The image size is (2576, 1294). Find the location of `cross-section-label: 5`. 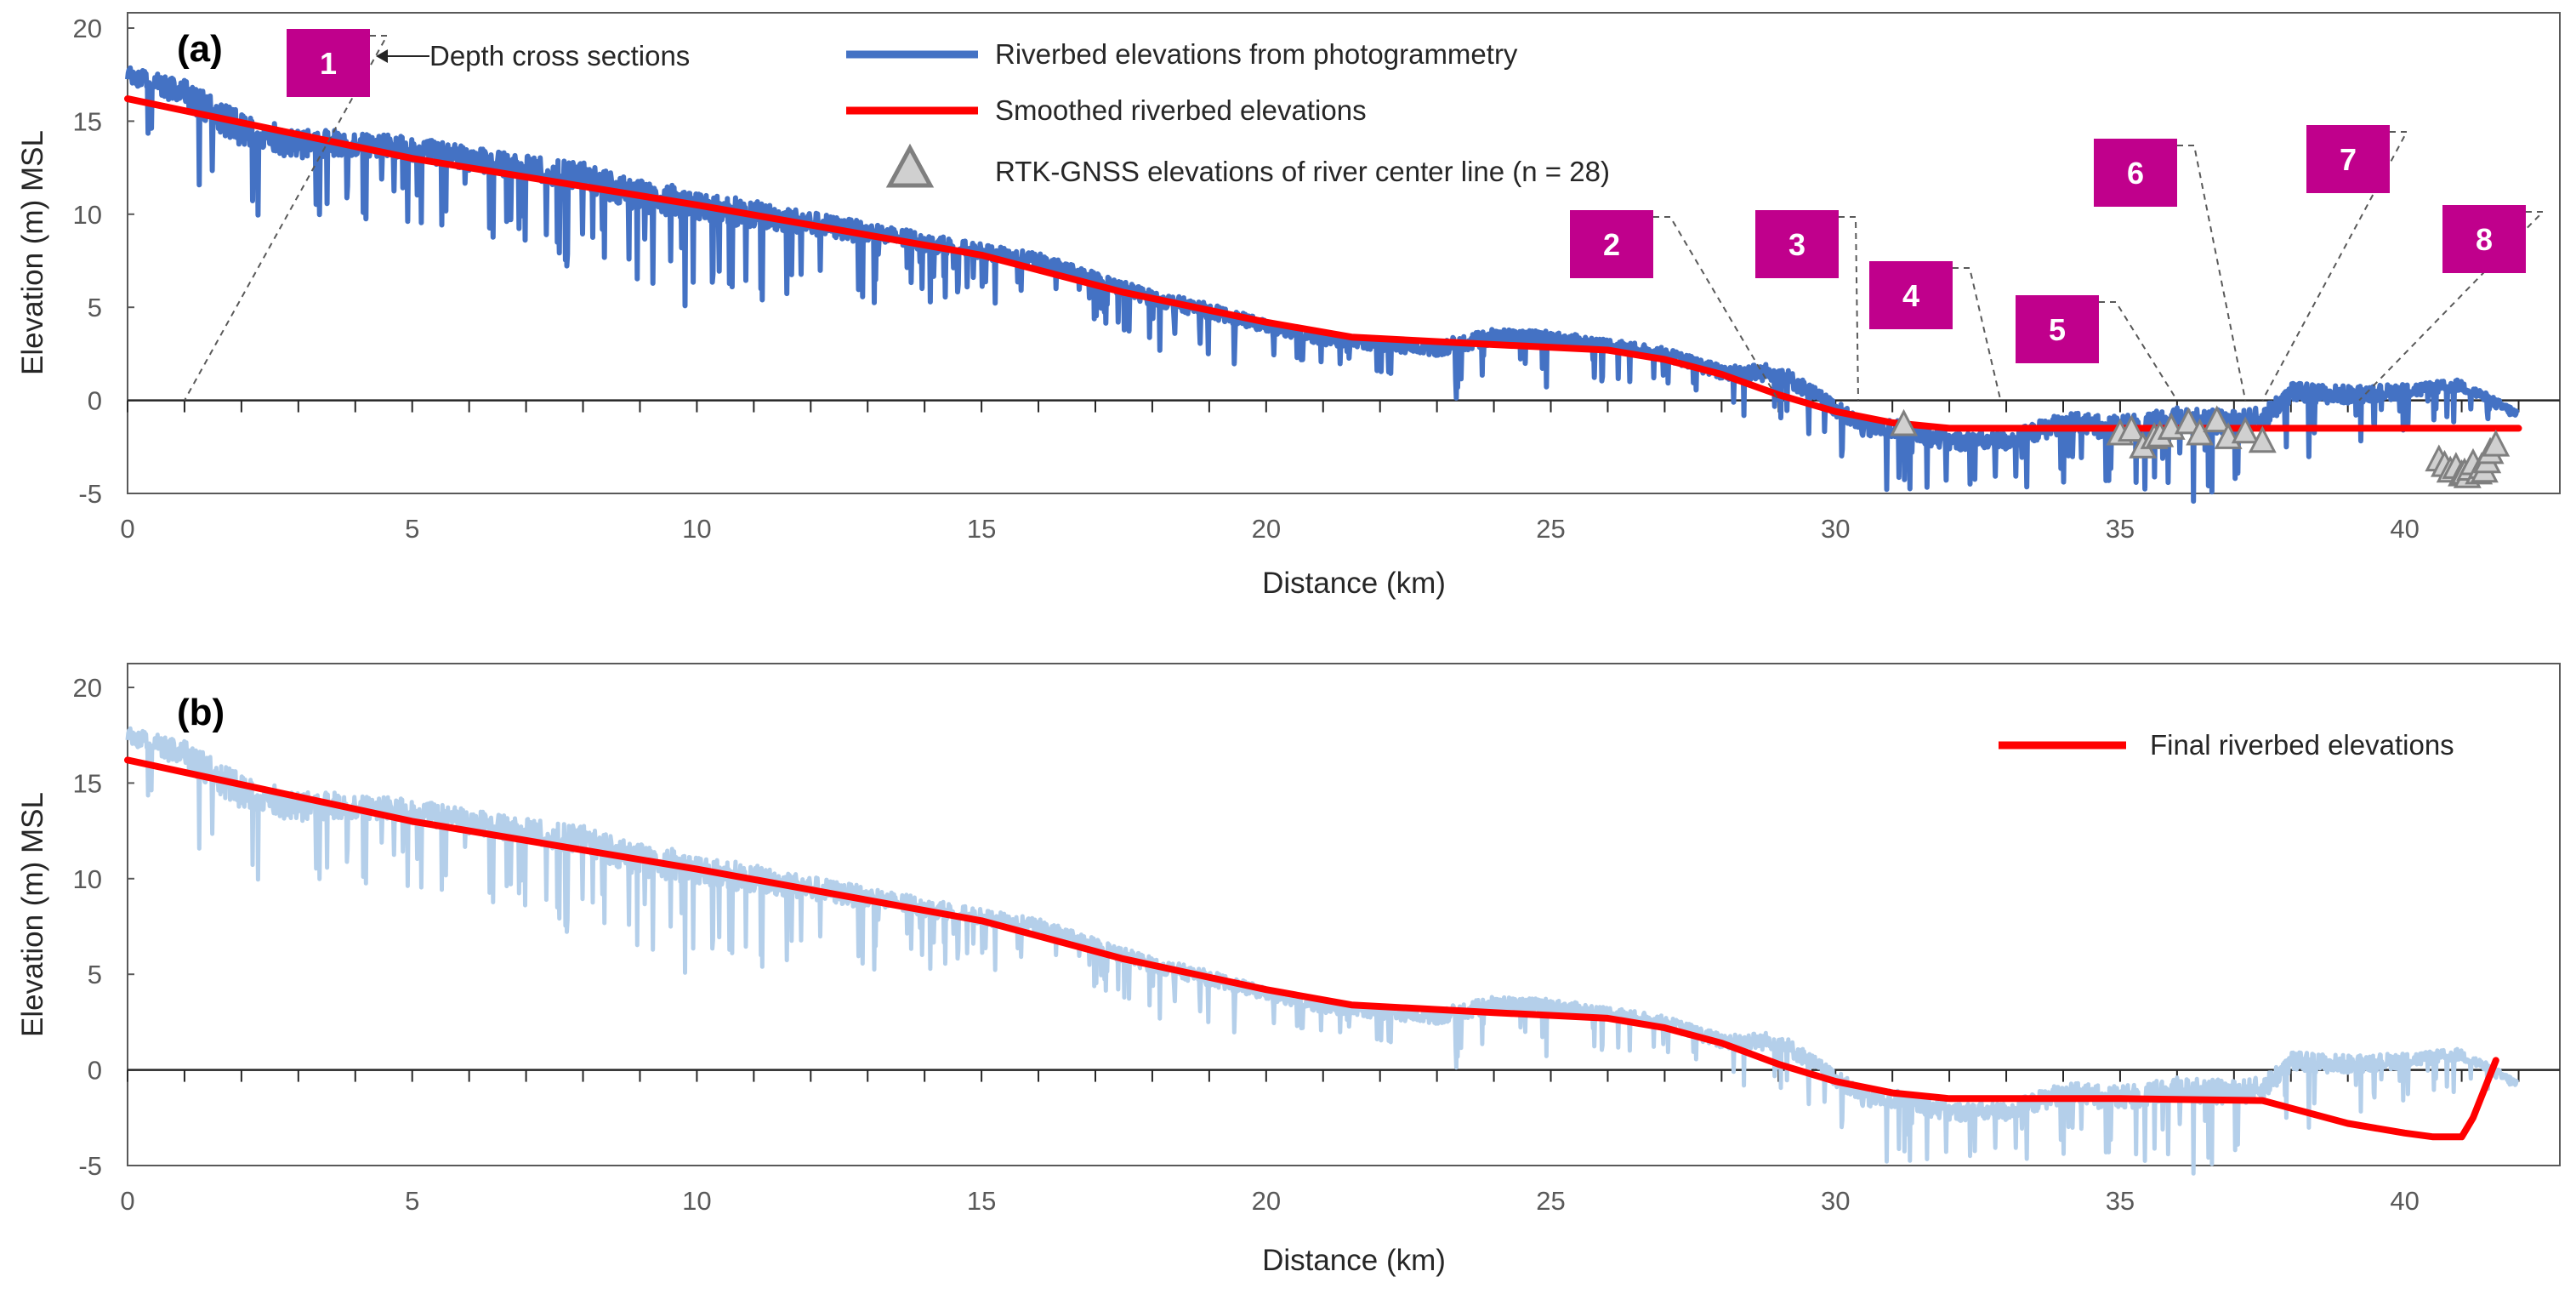

cross-section-label: 5 is located at coordinates (2057, 329).